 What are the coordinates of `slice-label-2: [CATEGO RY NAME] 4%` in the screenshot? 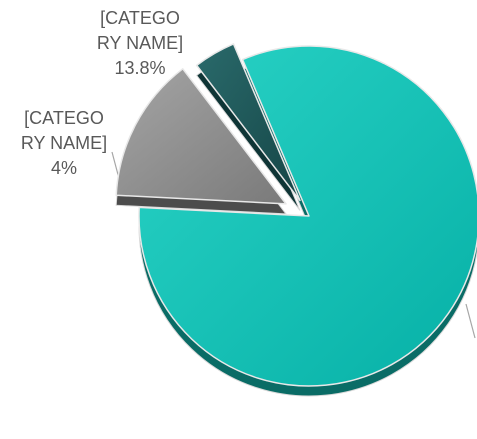 It's located at (64, 143).